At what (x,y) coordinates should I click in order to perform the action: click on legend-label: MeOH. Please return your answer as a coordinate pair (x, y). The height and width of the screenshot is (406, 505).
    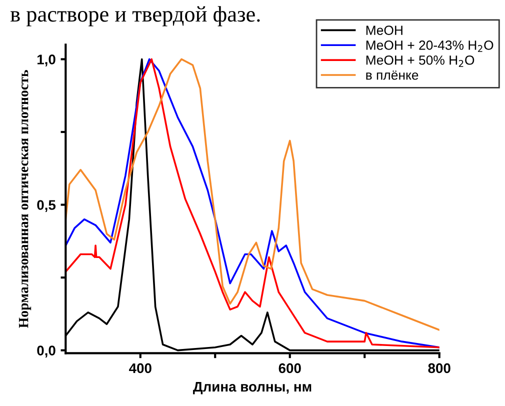
    Looking at the image, I should click on (384, 30).